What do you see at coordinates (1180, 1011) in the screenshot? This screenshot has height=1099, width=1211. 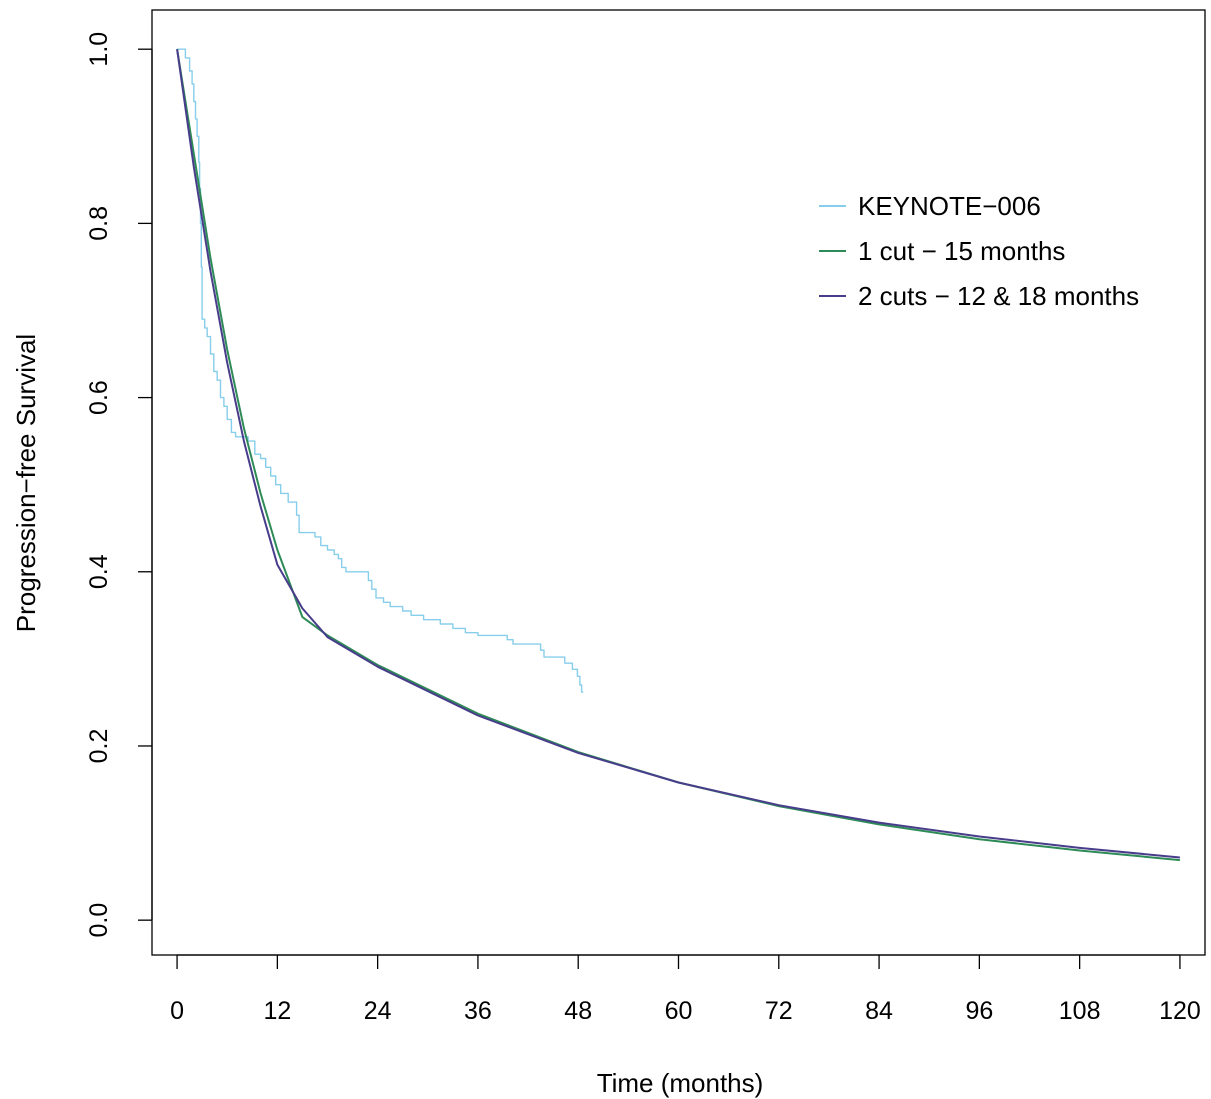 I see `x-tick-label: 120` at bounding box center [1180, 1011].